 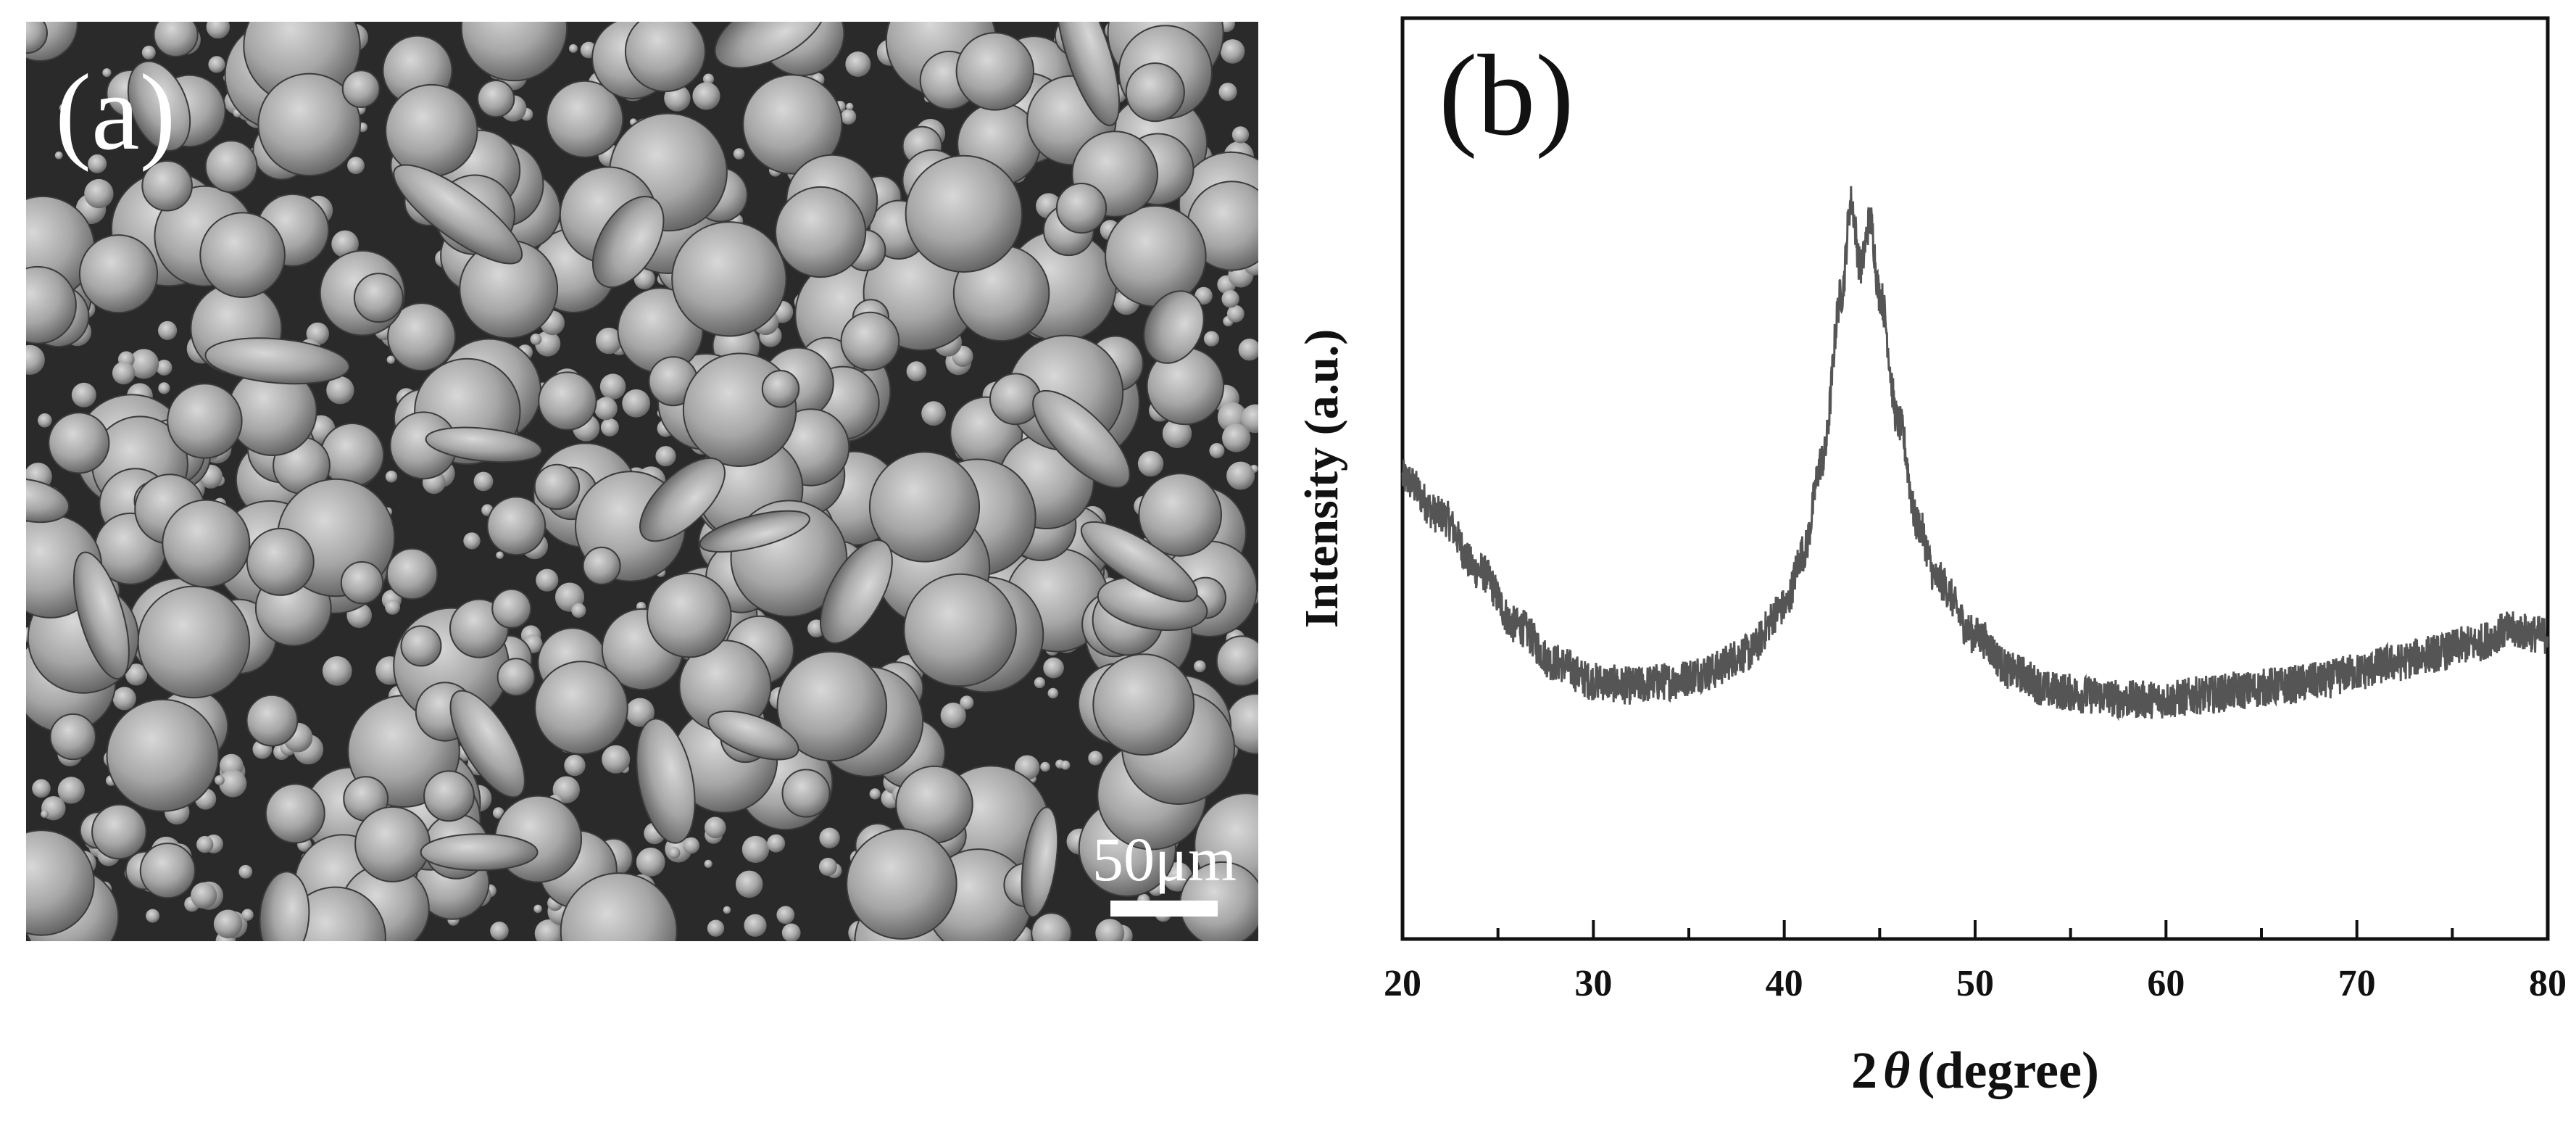 What do you see at coordinates (1593, 984) in the screenshot?
I see `x-tick-label: 30` at bounding box center [1593, 984].